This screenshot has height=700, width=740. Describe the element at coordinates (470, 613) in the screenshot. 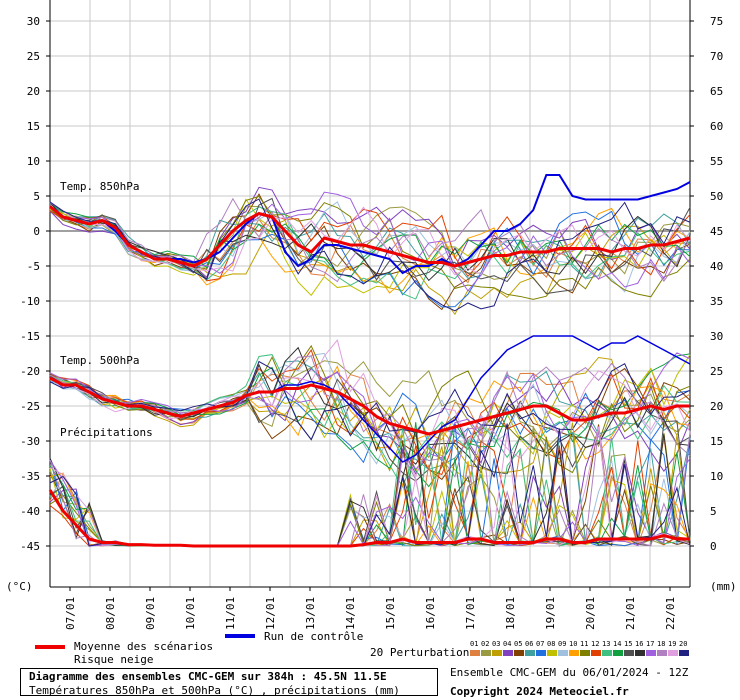

I see `x-tick-label: 17/01` at that location.